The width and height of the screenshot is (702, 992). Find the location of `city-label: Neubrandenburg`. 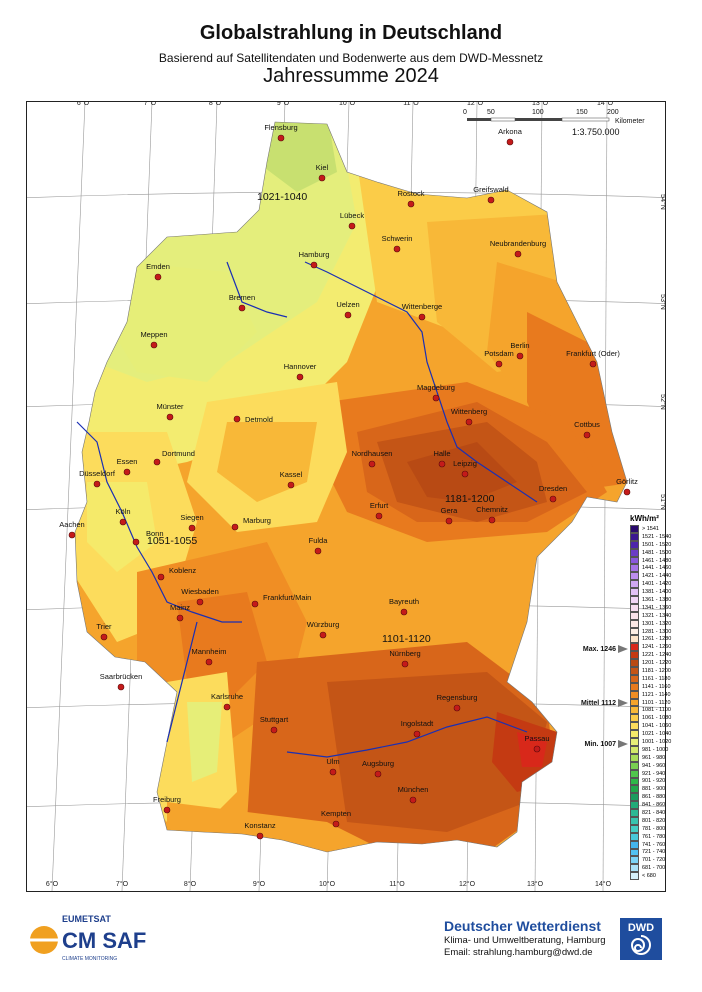

city-label: Neubrandenburg is located at coordinates (518, 243).